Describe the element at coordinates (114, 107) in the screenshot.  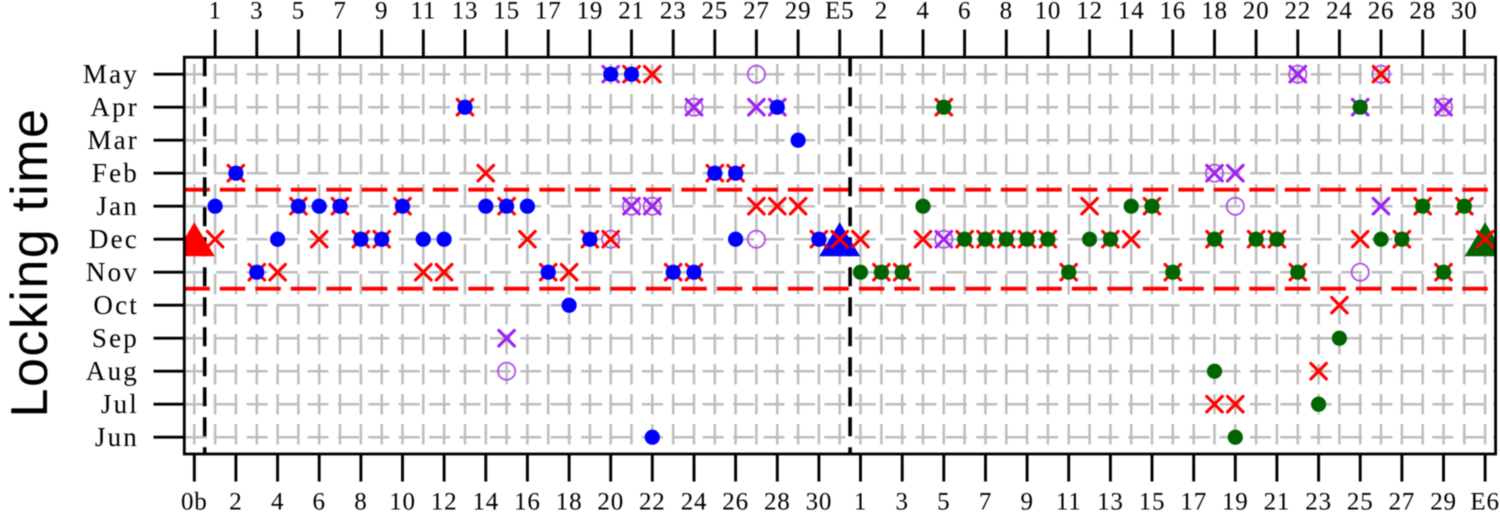
I see `svg-text: Apr` at that location.